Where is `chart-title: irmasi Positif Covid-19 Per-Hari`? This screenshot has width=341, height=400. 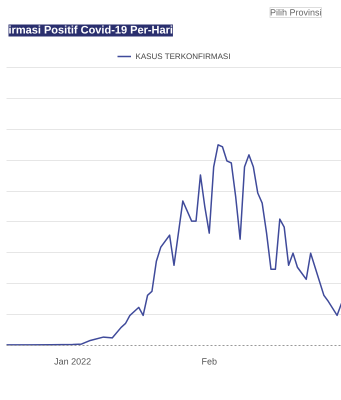 chart-title: irmasi Positif Covid-19 Per-Hari is located at coordinates (90, 30).